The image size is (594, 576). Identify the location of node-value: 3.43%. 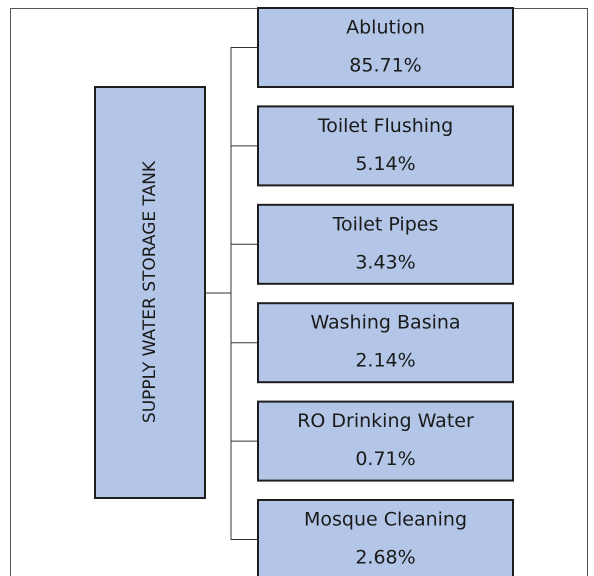
(385, 262).